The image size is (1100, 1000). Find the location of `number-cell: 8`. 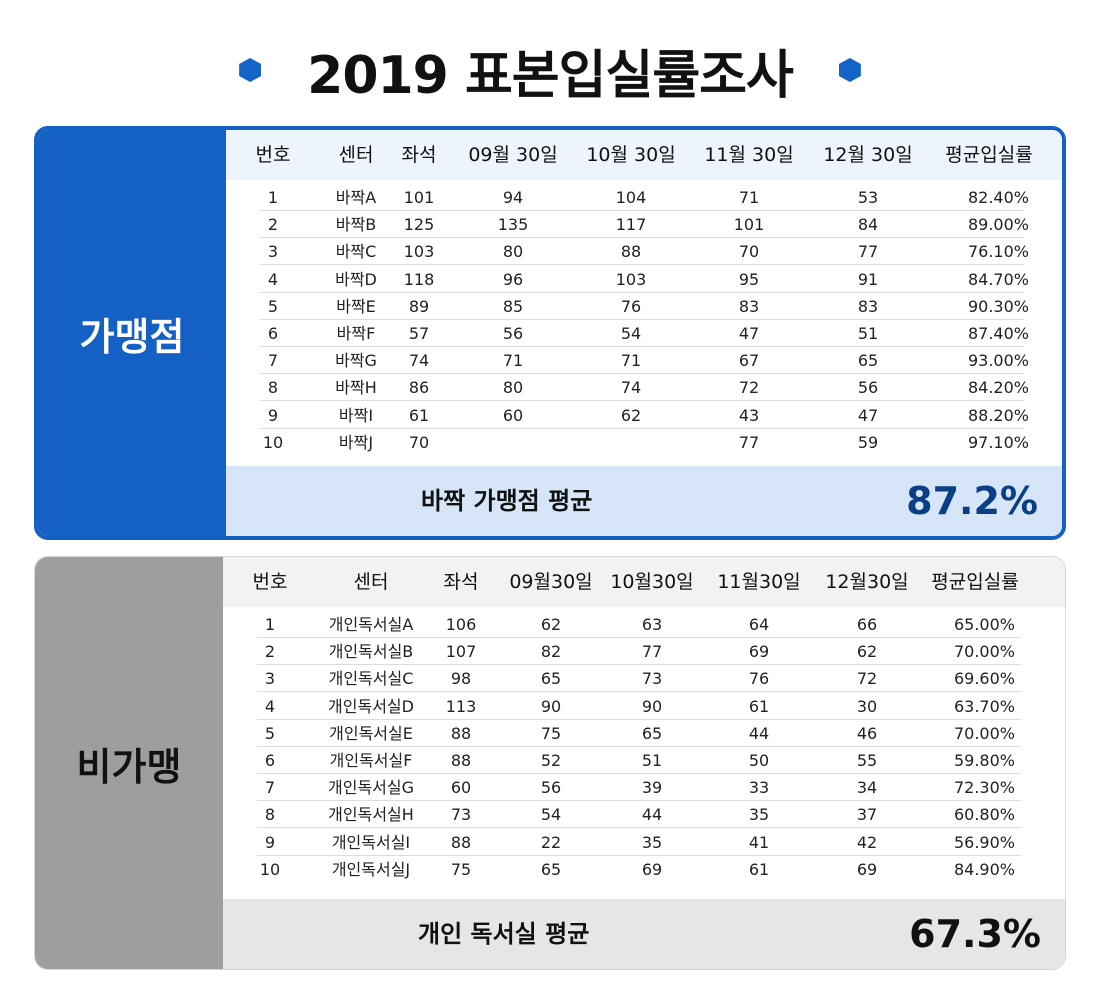

number-cell: 8 is located at coordinates (273, 388).